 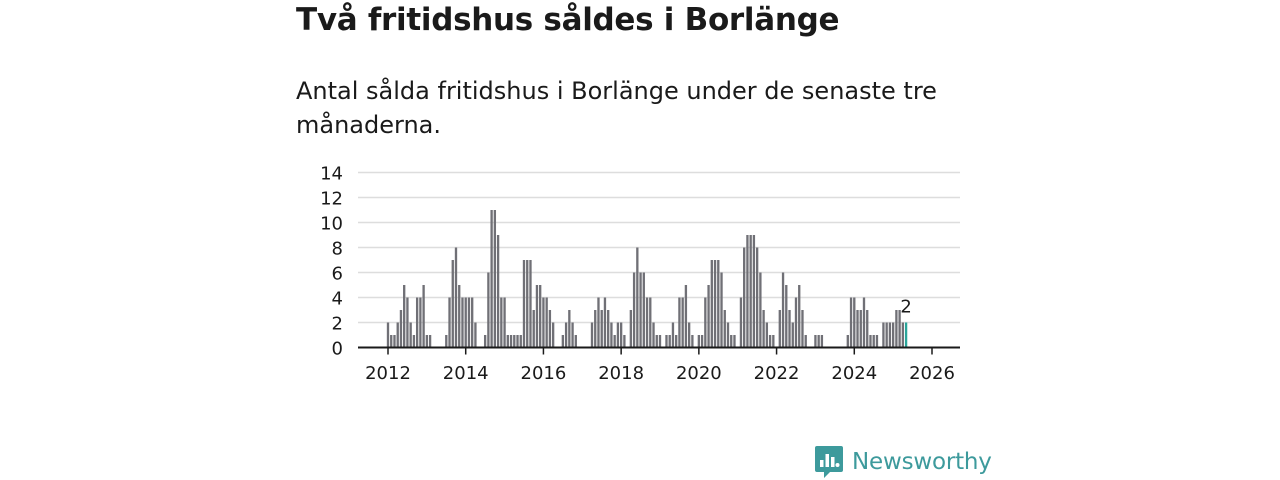 I want to click on newsworthy-brand: Newsworthy, so click(x=903, y=462).